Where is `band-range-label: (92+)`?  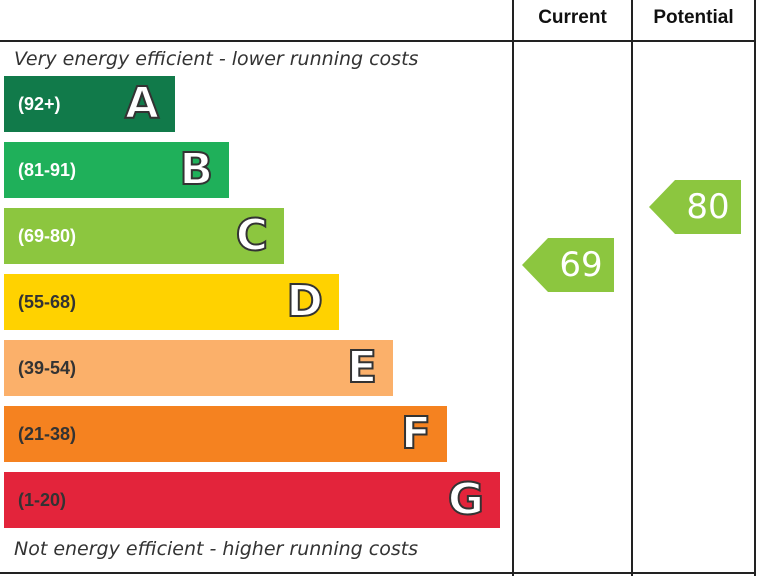 band-range-label: (92+) is located at coordinates (39, 104).